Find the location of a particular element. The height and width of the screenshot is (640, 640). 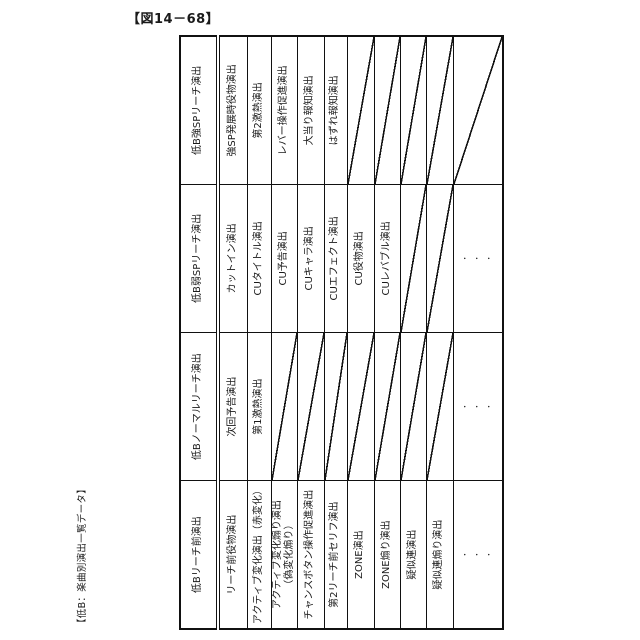

table-cell: CU予告演出 is located at coordinates (284, 258).